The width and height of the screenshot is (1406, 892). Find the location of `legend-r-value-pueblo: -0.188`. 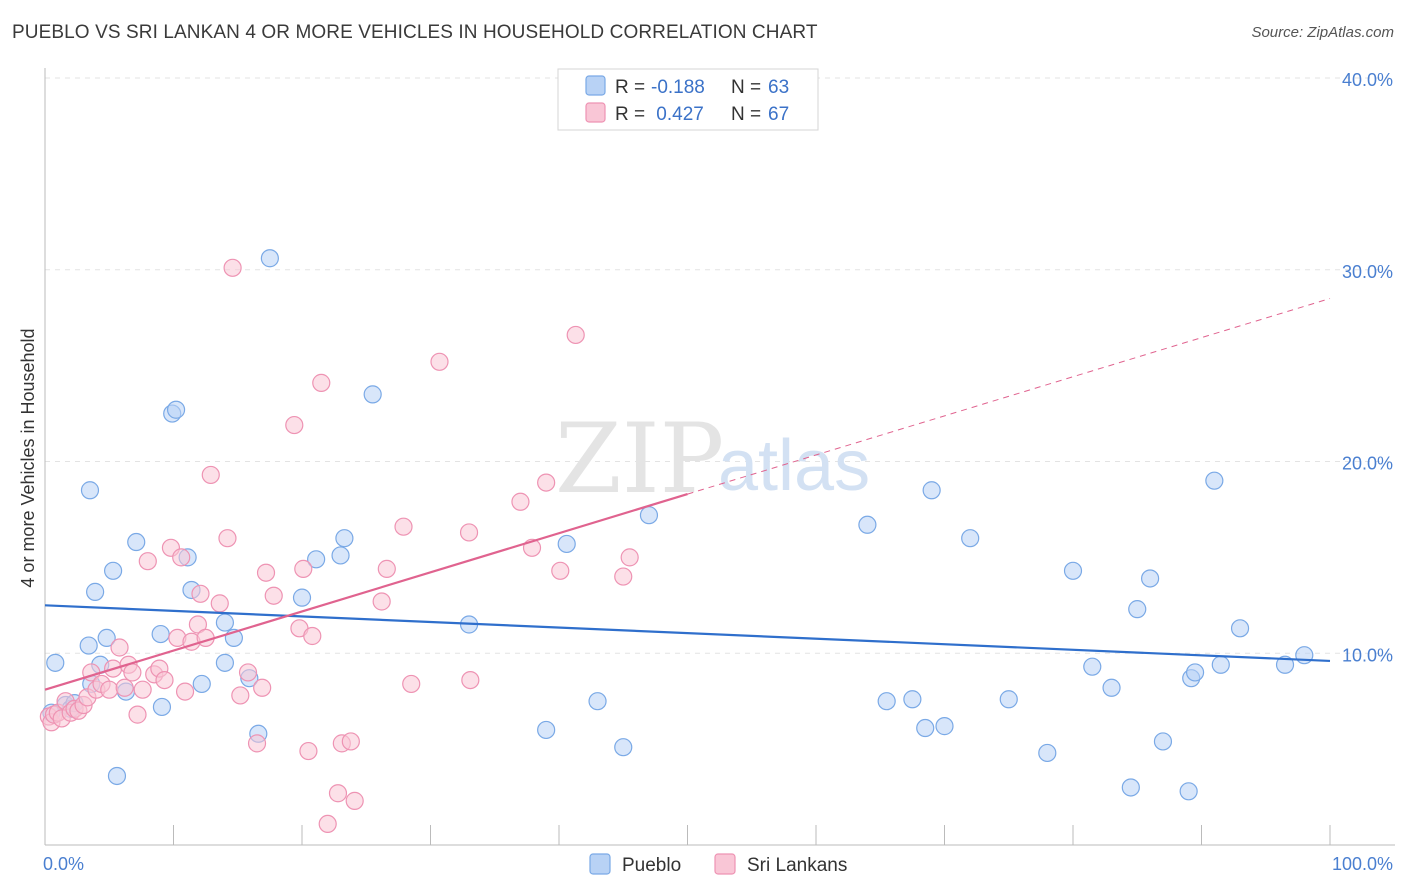

legend-r-value-pueblo: -0.188 is located at coordinates (678, 87).